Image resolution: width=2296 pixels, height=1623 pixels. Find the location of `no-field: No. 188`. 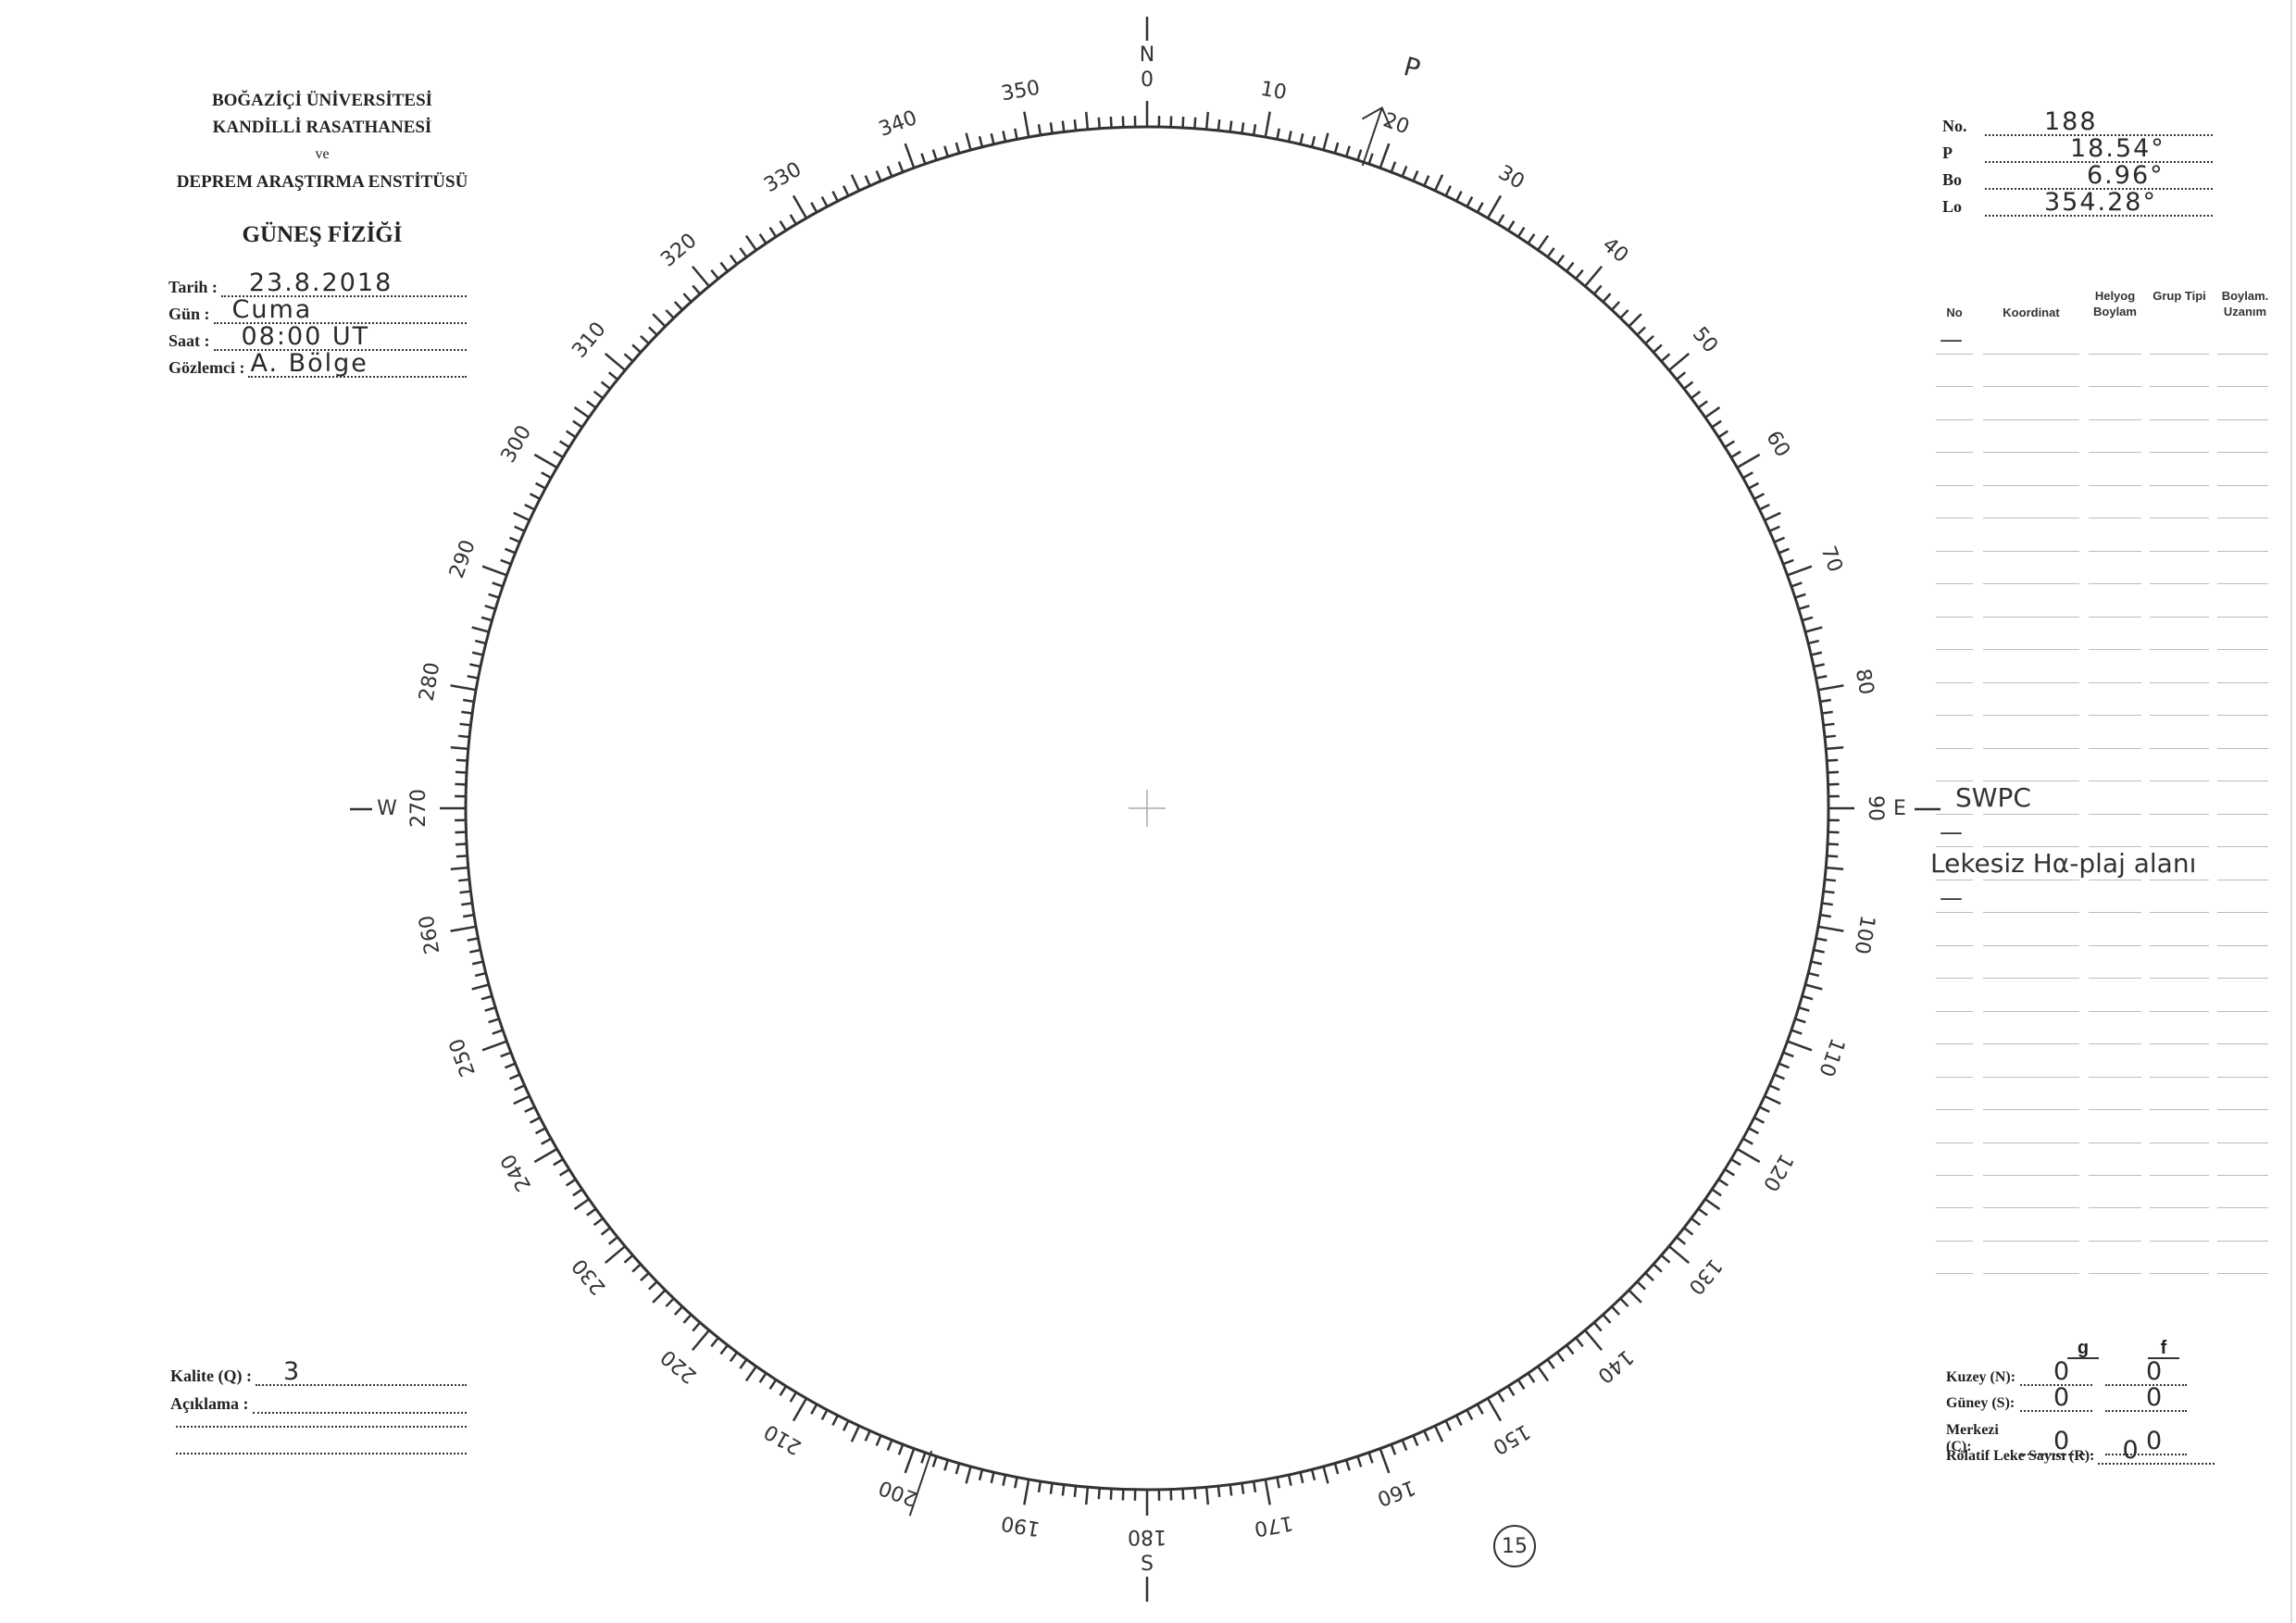

no-field: No. 188 is located at coordinates (2077, 121).